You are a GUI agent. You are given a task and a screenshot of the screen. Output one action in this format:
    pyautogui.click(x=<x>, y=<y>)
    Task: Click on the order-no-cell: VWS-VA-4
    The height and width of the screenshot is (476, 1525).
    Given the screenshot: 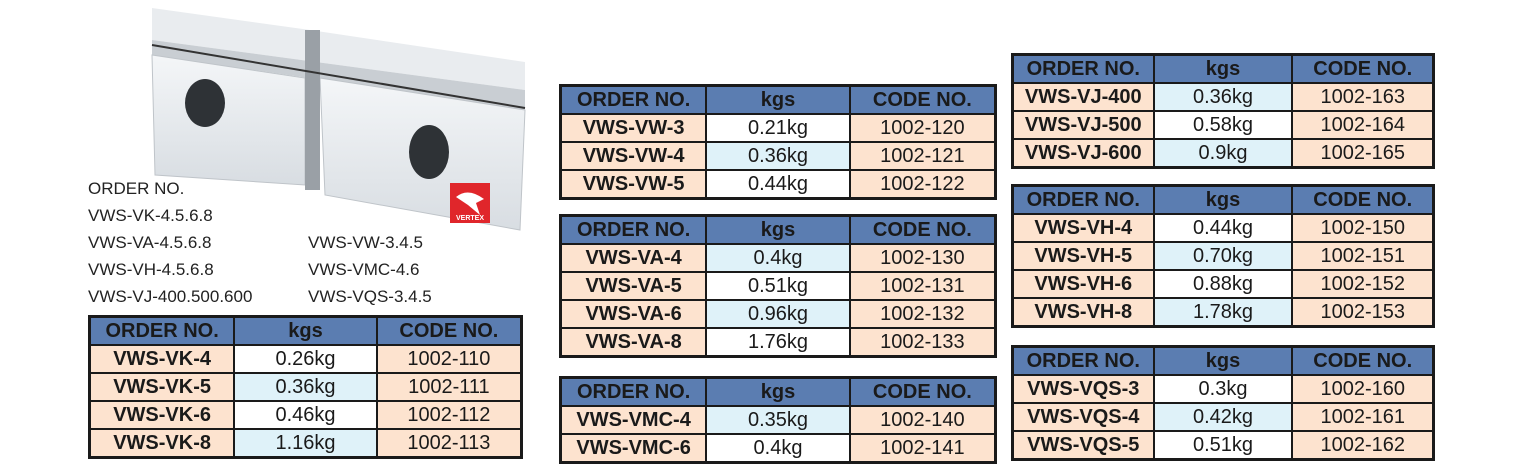 What is the action you would take?
    pyautogui.click(x=633, y=258)
    